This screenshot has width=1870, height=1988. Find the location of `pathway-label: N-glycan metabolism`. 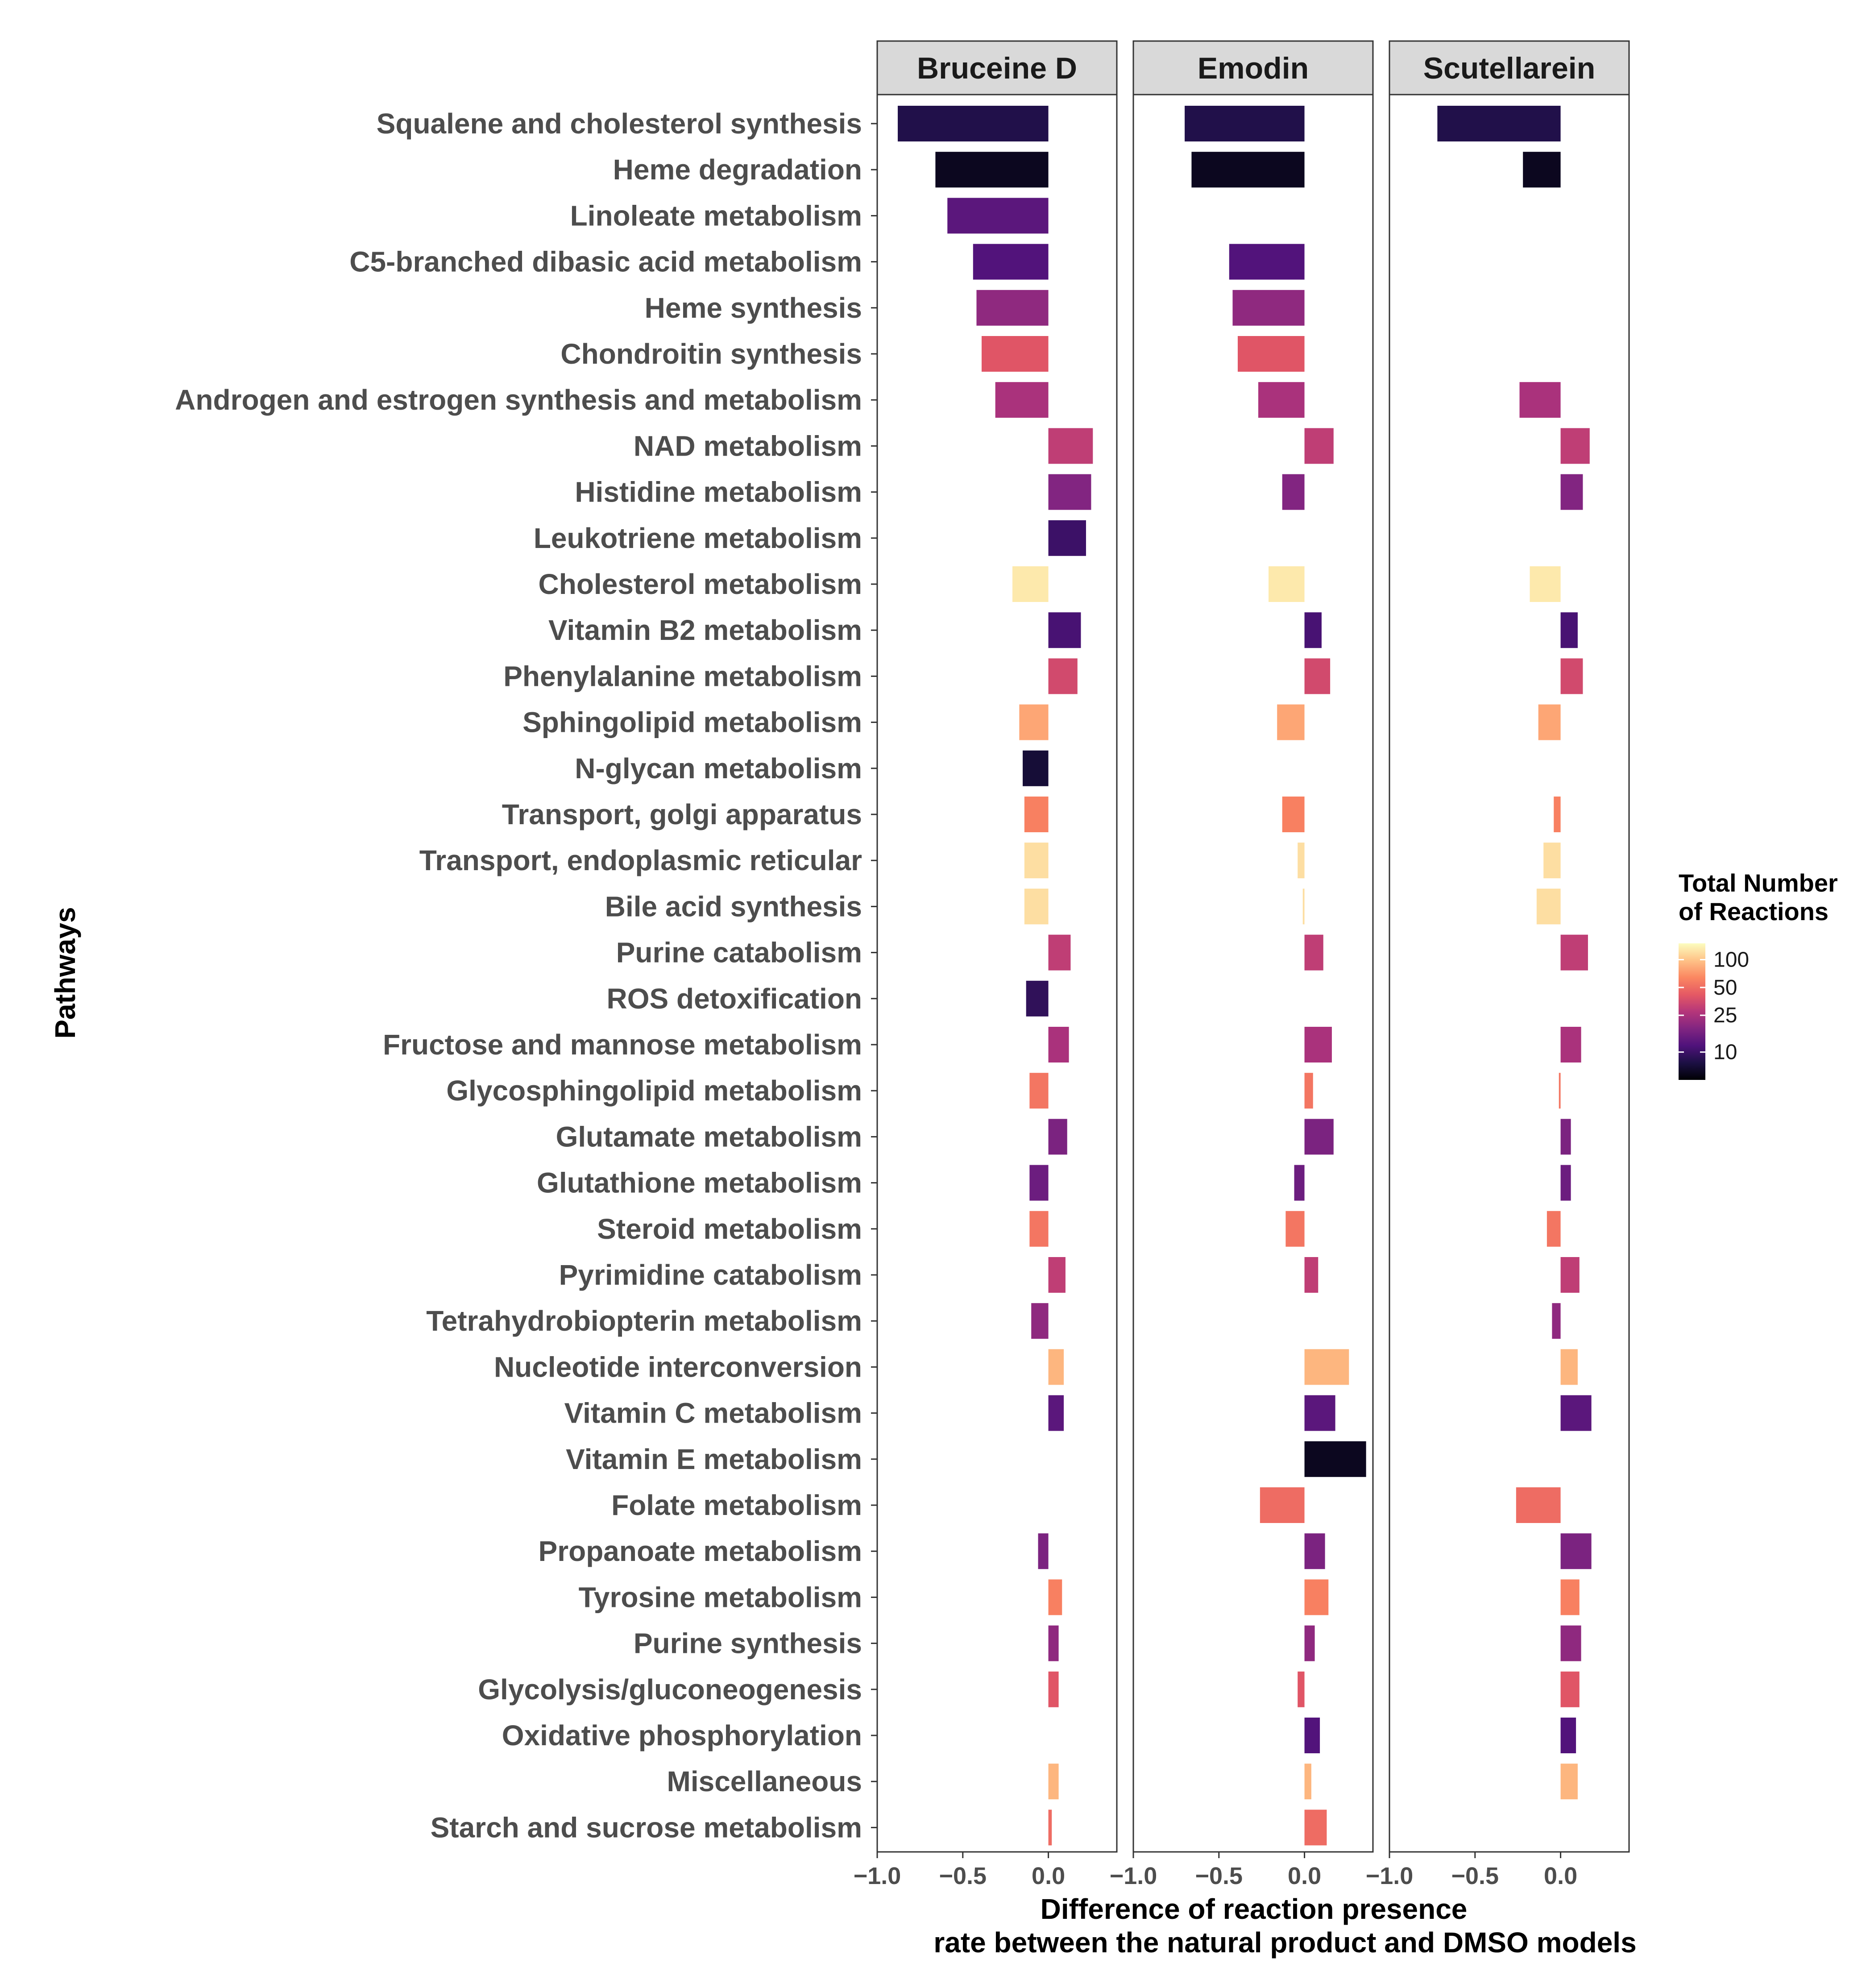

pathway-label: N-glycan metabolism is located at coordinates (718, 768).